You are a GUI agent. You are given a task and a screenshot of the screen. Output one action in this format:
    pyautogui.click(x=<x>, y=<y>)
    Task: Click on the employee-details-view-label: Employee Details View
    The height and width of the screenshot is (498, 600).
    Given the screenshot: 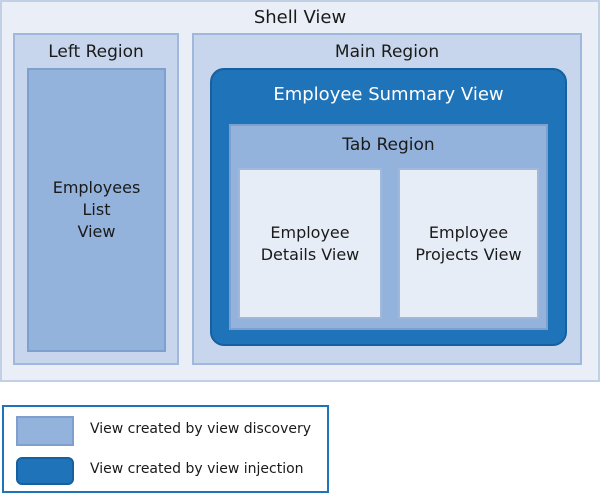 What is the action you would take?
    pyautogui.click(x=310, y=244)
    